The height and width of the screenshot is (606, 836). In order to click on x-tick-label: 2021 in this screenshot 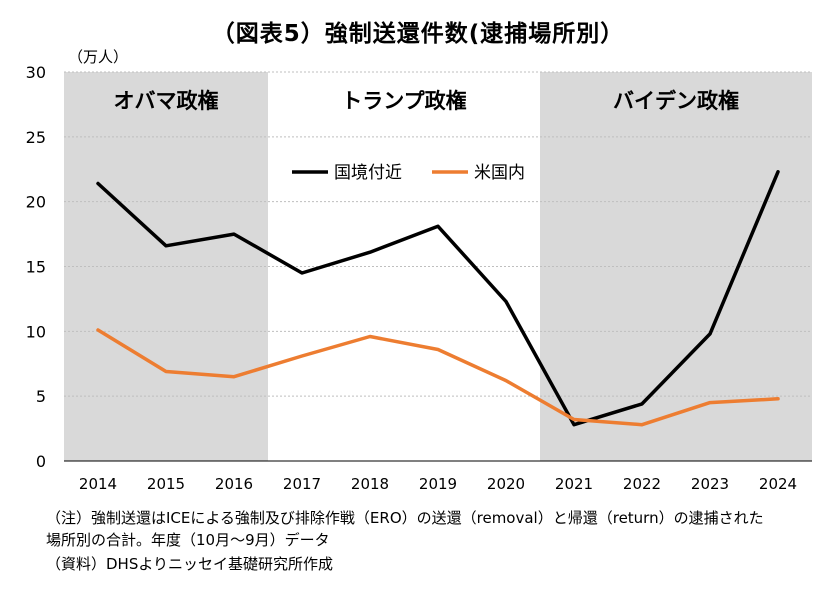, I will do `click(574, 484)`.